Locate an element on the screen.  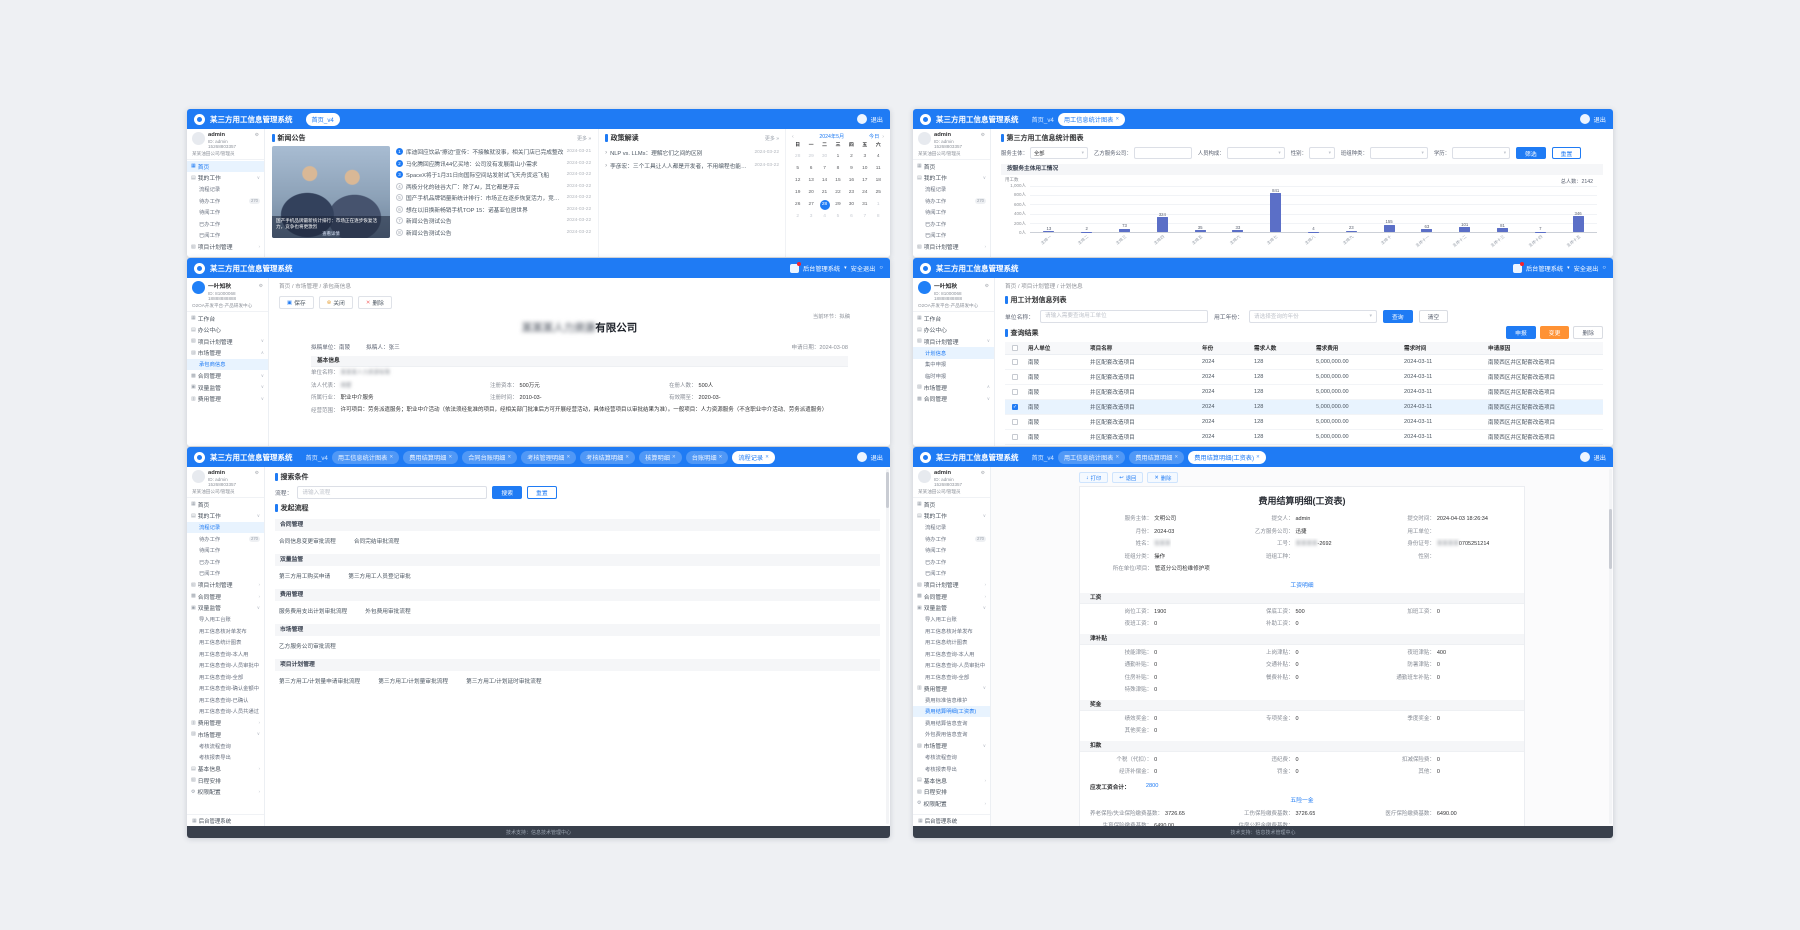
sidebar-item: 待阅工作 is located at coordinates (225, 213).